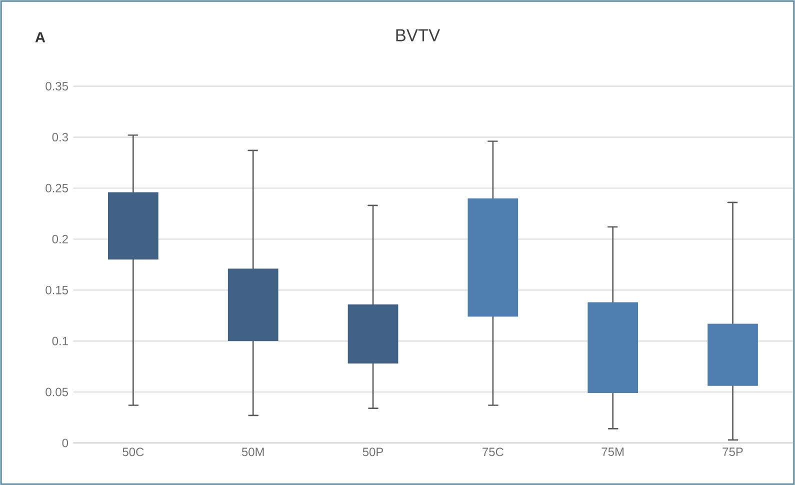 This screenshot has height=485, width=795. I want to click on y-tick-label: 0.25, so click(57, 188).